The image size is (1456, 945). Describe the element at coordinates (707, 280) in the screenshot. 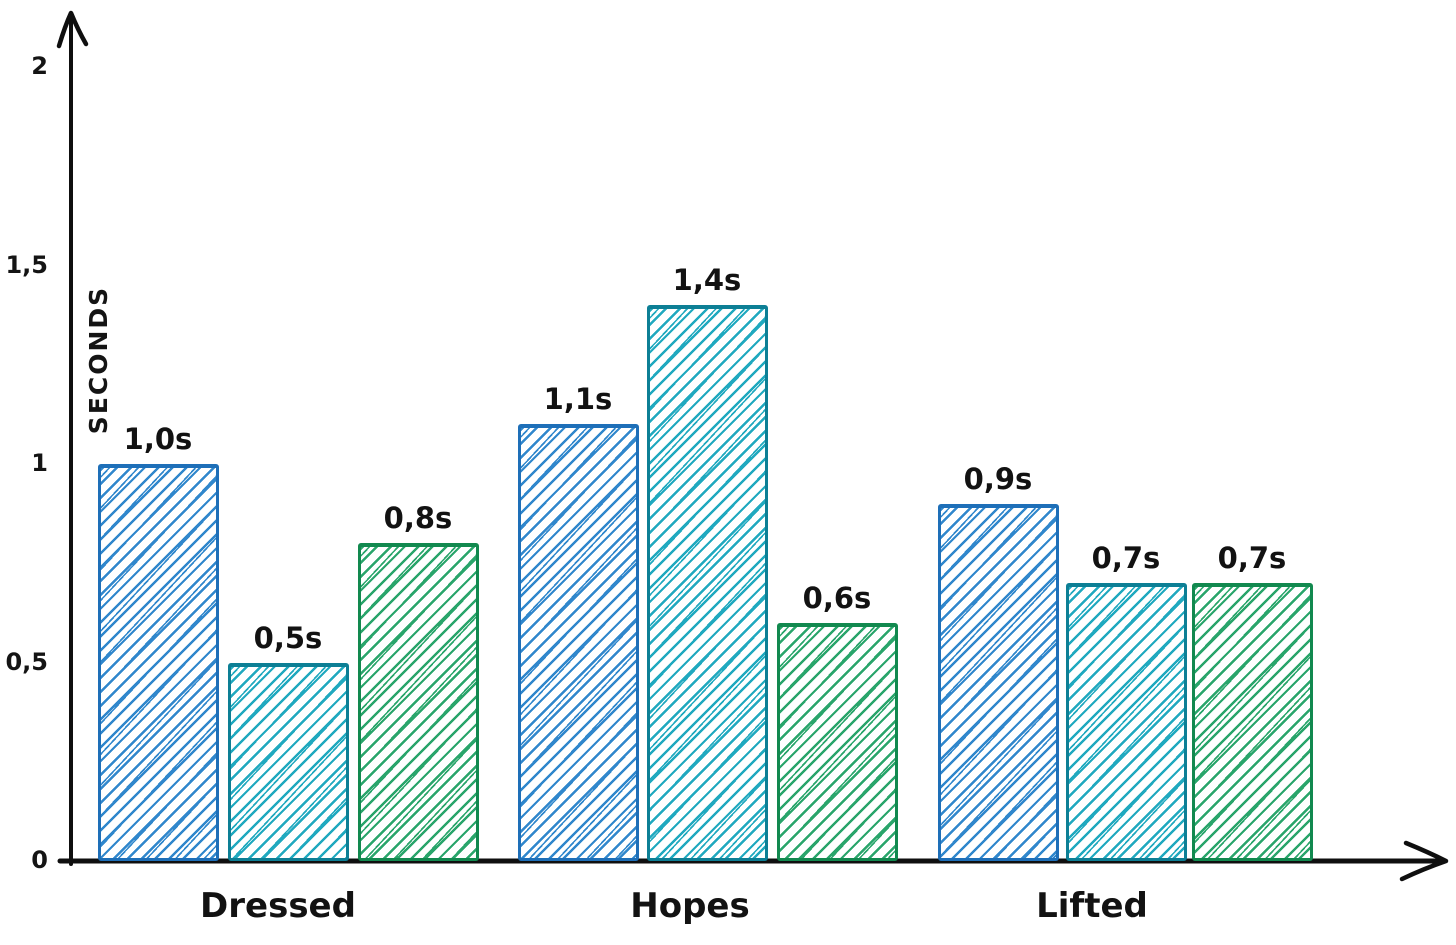

I see `bar-value-label: 1,4s` at that location.